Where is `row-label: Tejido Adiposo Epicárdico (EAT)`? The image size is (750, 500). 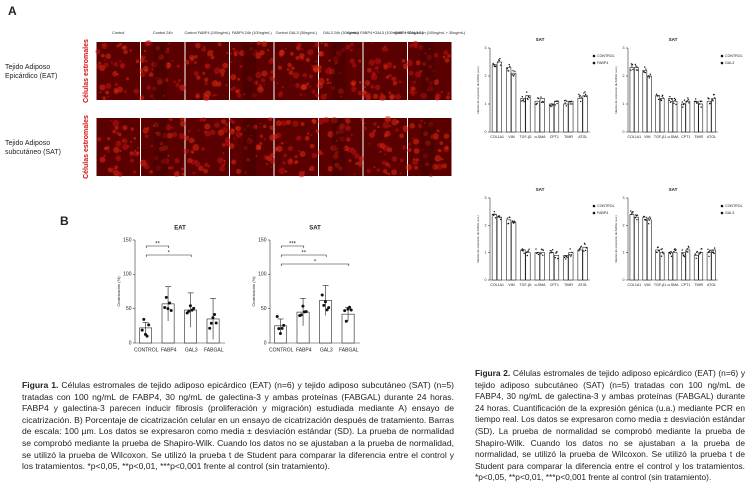 row-label: Tejido Adiposo Epicárdico (EAT) is located at coordinates (31, 72).